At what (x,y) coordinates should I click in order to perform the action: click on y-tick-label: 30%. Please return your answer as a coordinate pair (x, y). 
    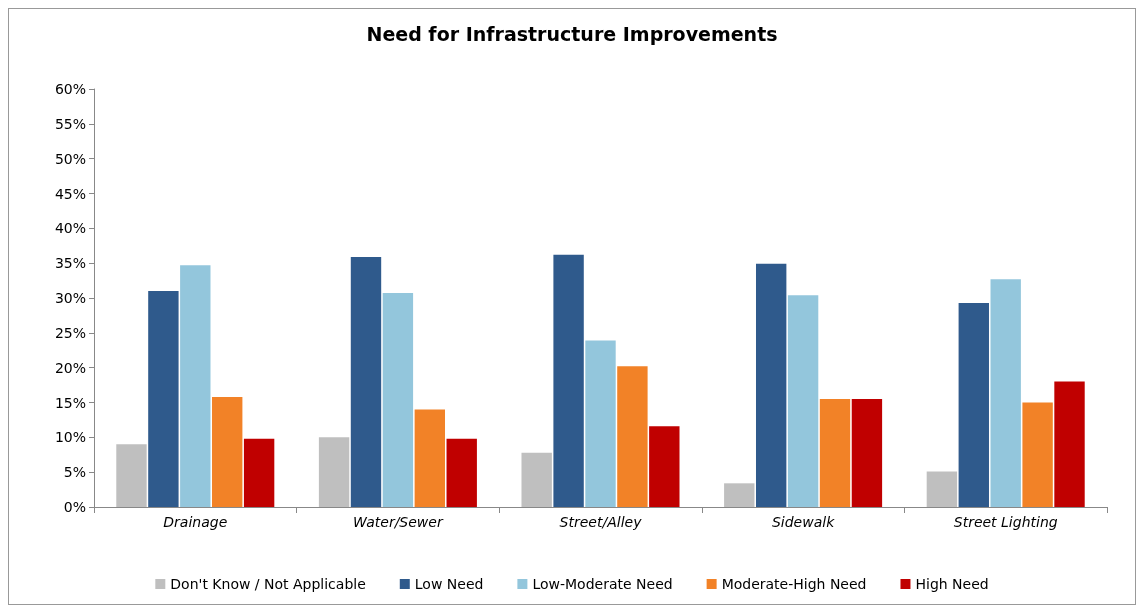
    Looking at the image, I should click on (70, 298).